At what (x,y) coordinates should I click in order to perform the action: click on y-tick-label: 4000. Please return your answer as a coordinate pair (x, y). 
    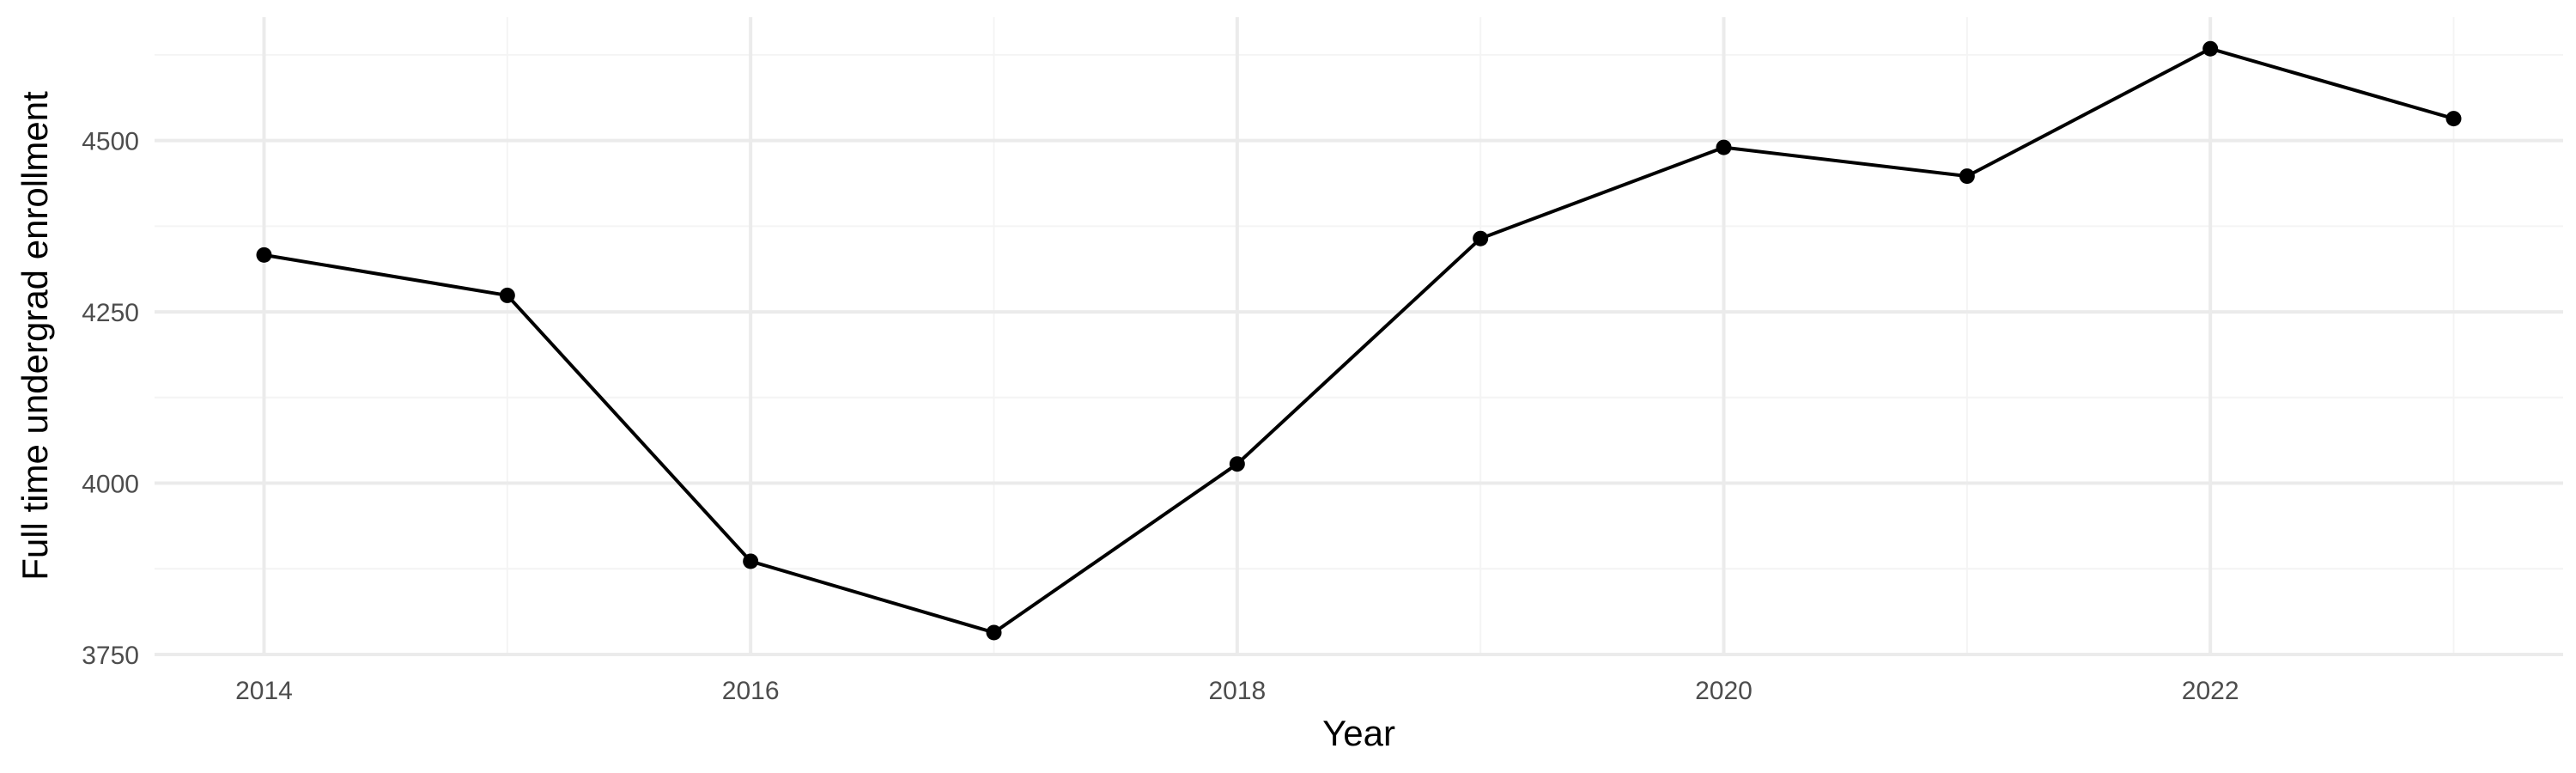
    Looking at the image, I should click on (111, 485).